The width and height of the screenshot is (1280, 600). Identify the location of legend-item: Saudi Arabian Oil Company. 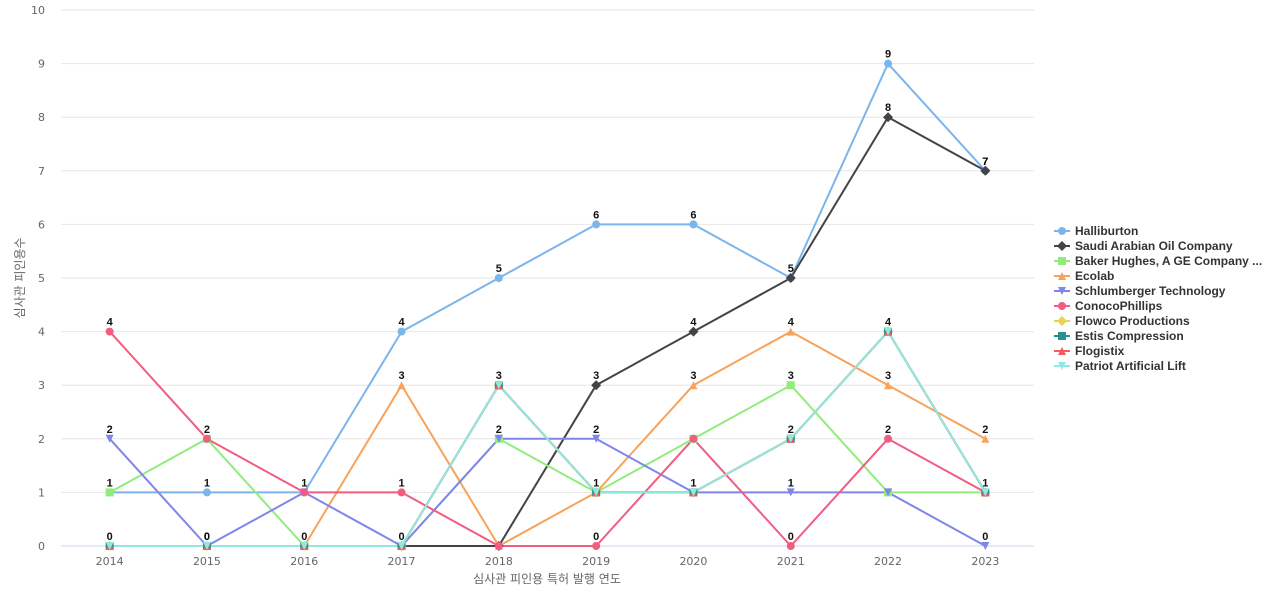
(1143, 246).